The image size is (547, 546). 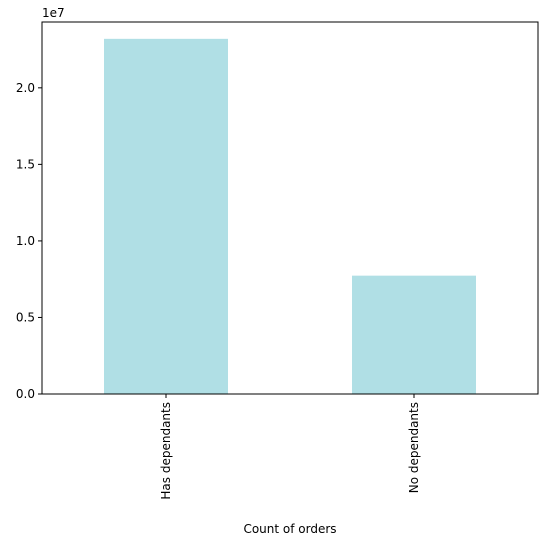 I want to click on y-axis: 0.0 0.5 1.0 1.5 2.0, so click(x=29, y=241).